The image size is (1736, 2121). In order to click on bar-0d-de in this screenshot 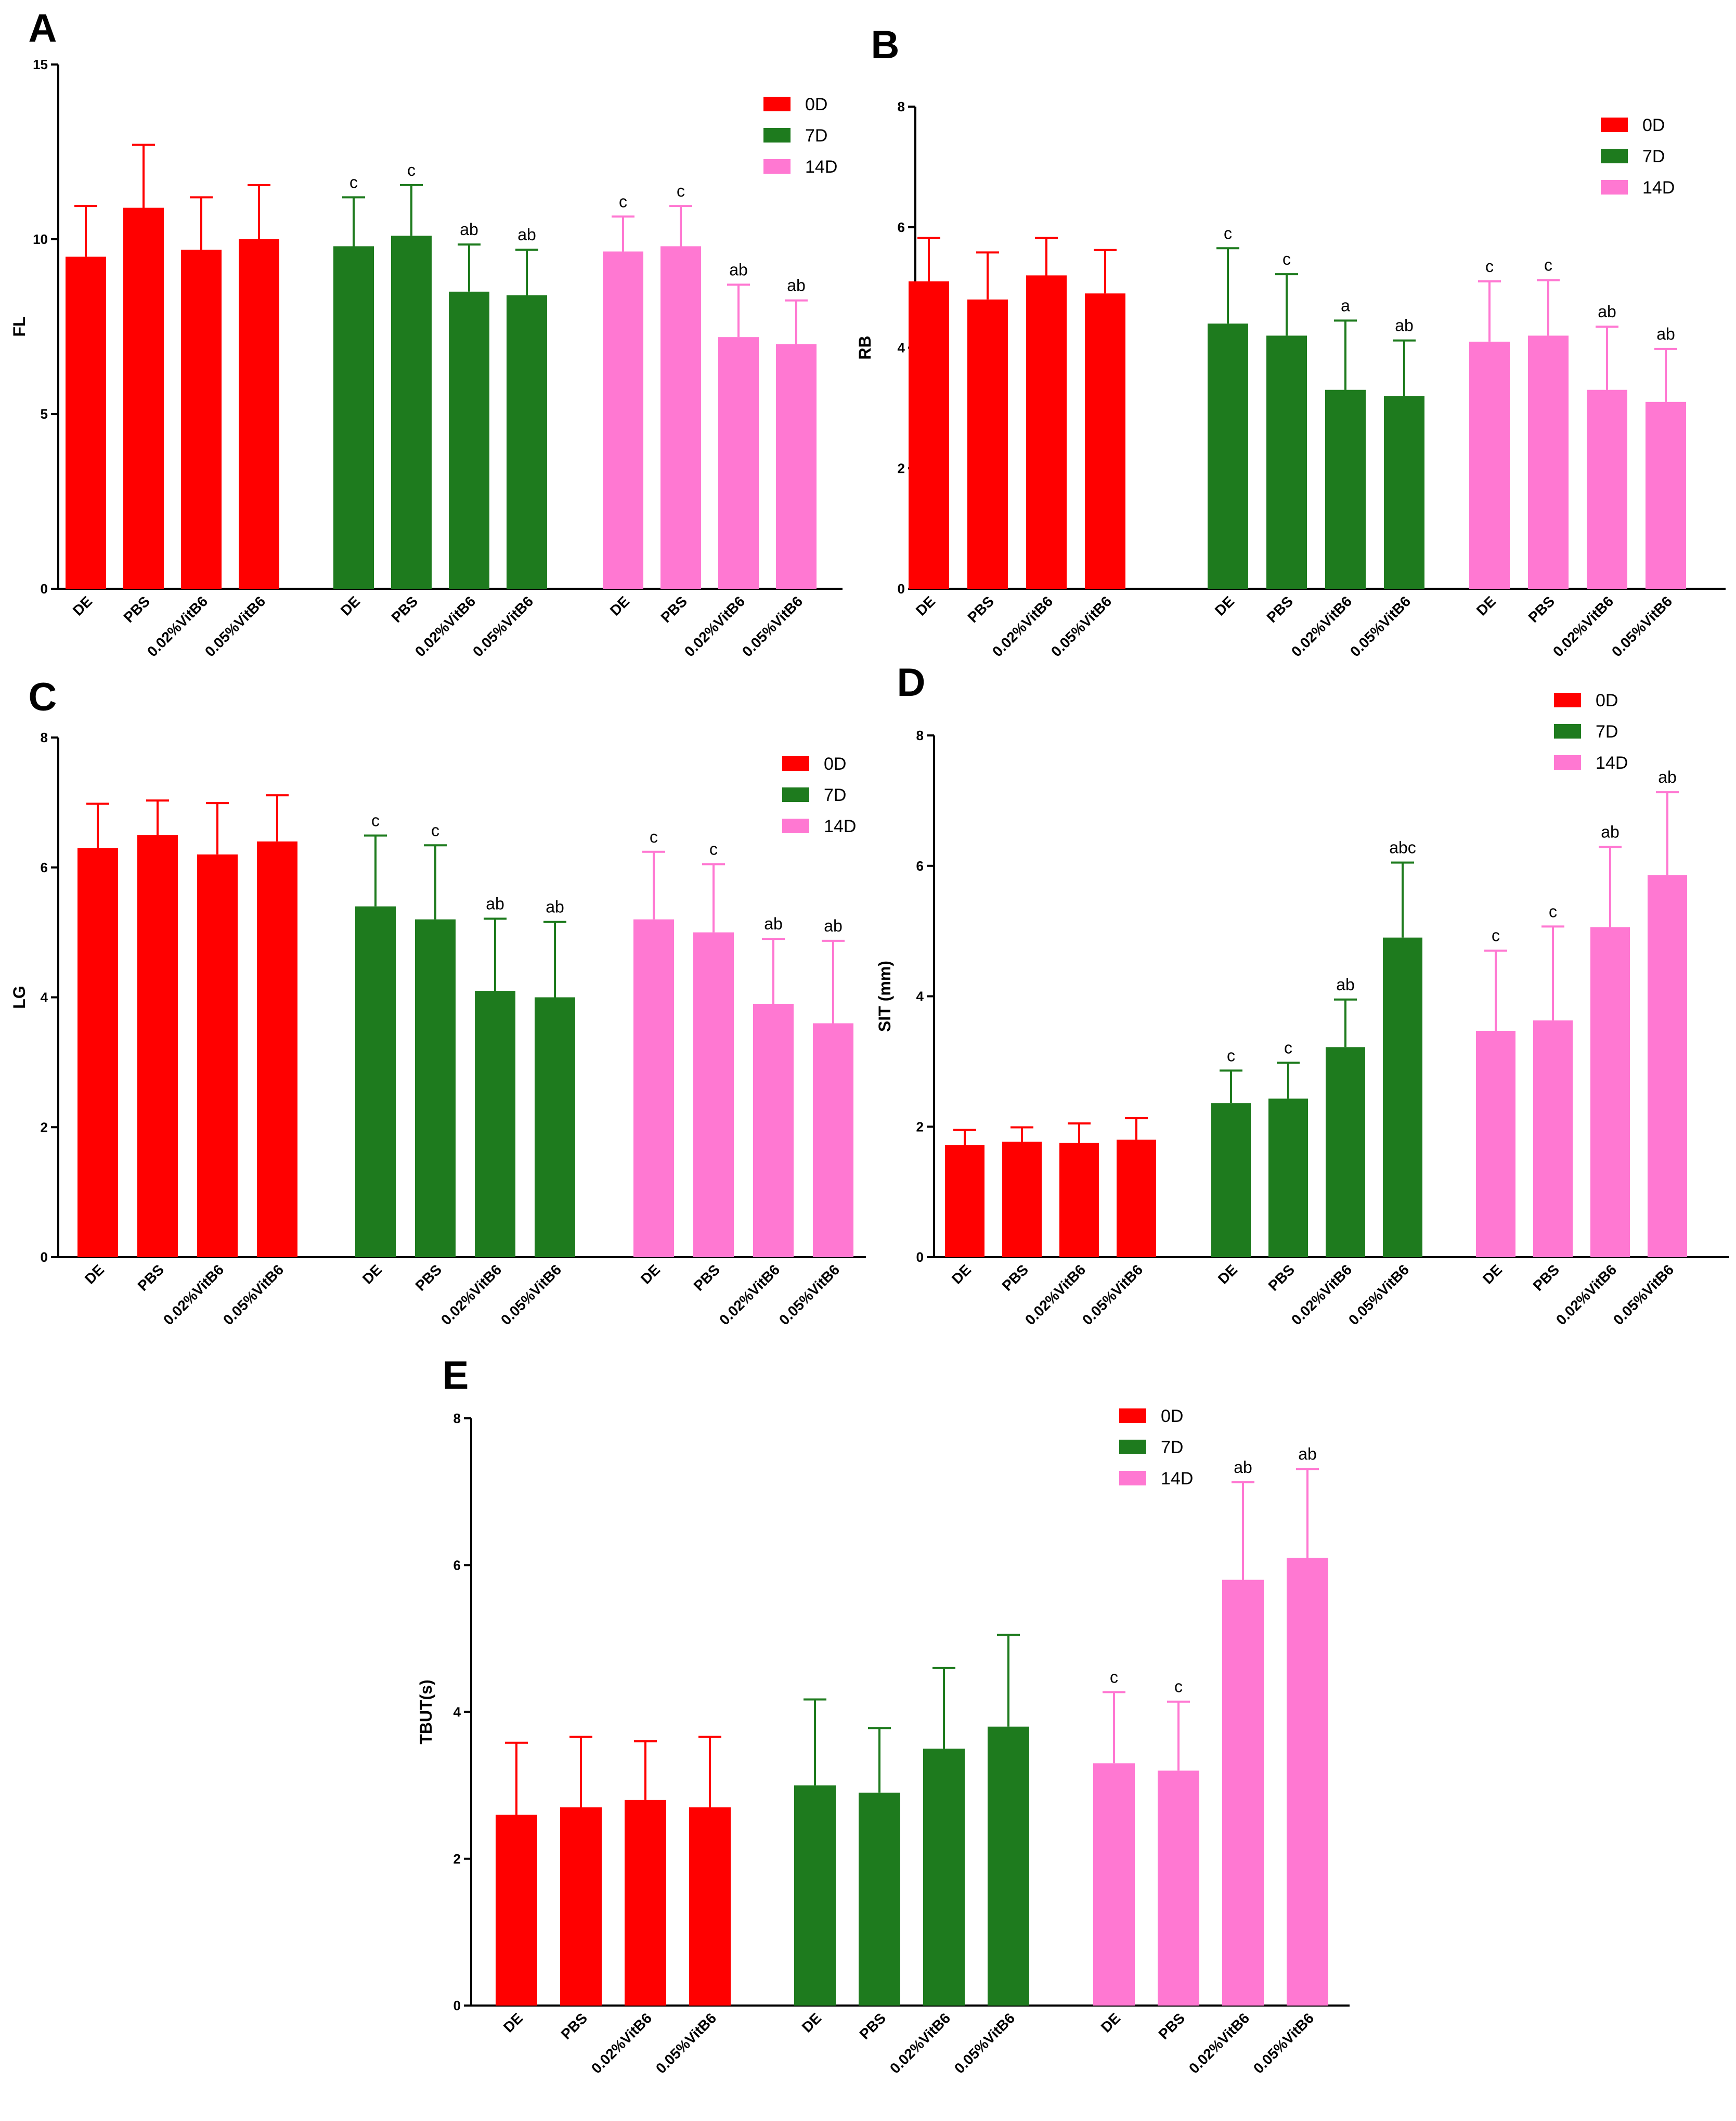, I will do `click(929, 435)`.